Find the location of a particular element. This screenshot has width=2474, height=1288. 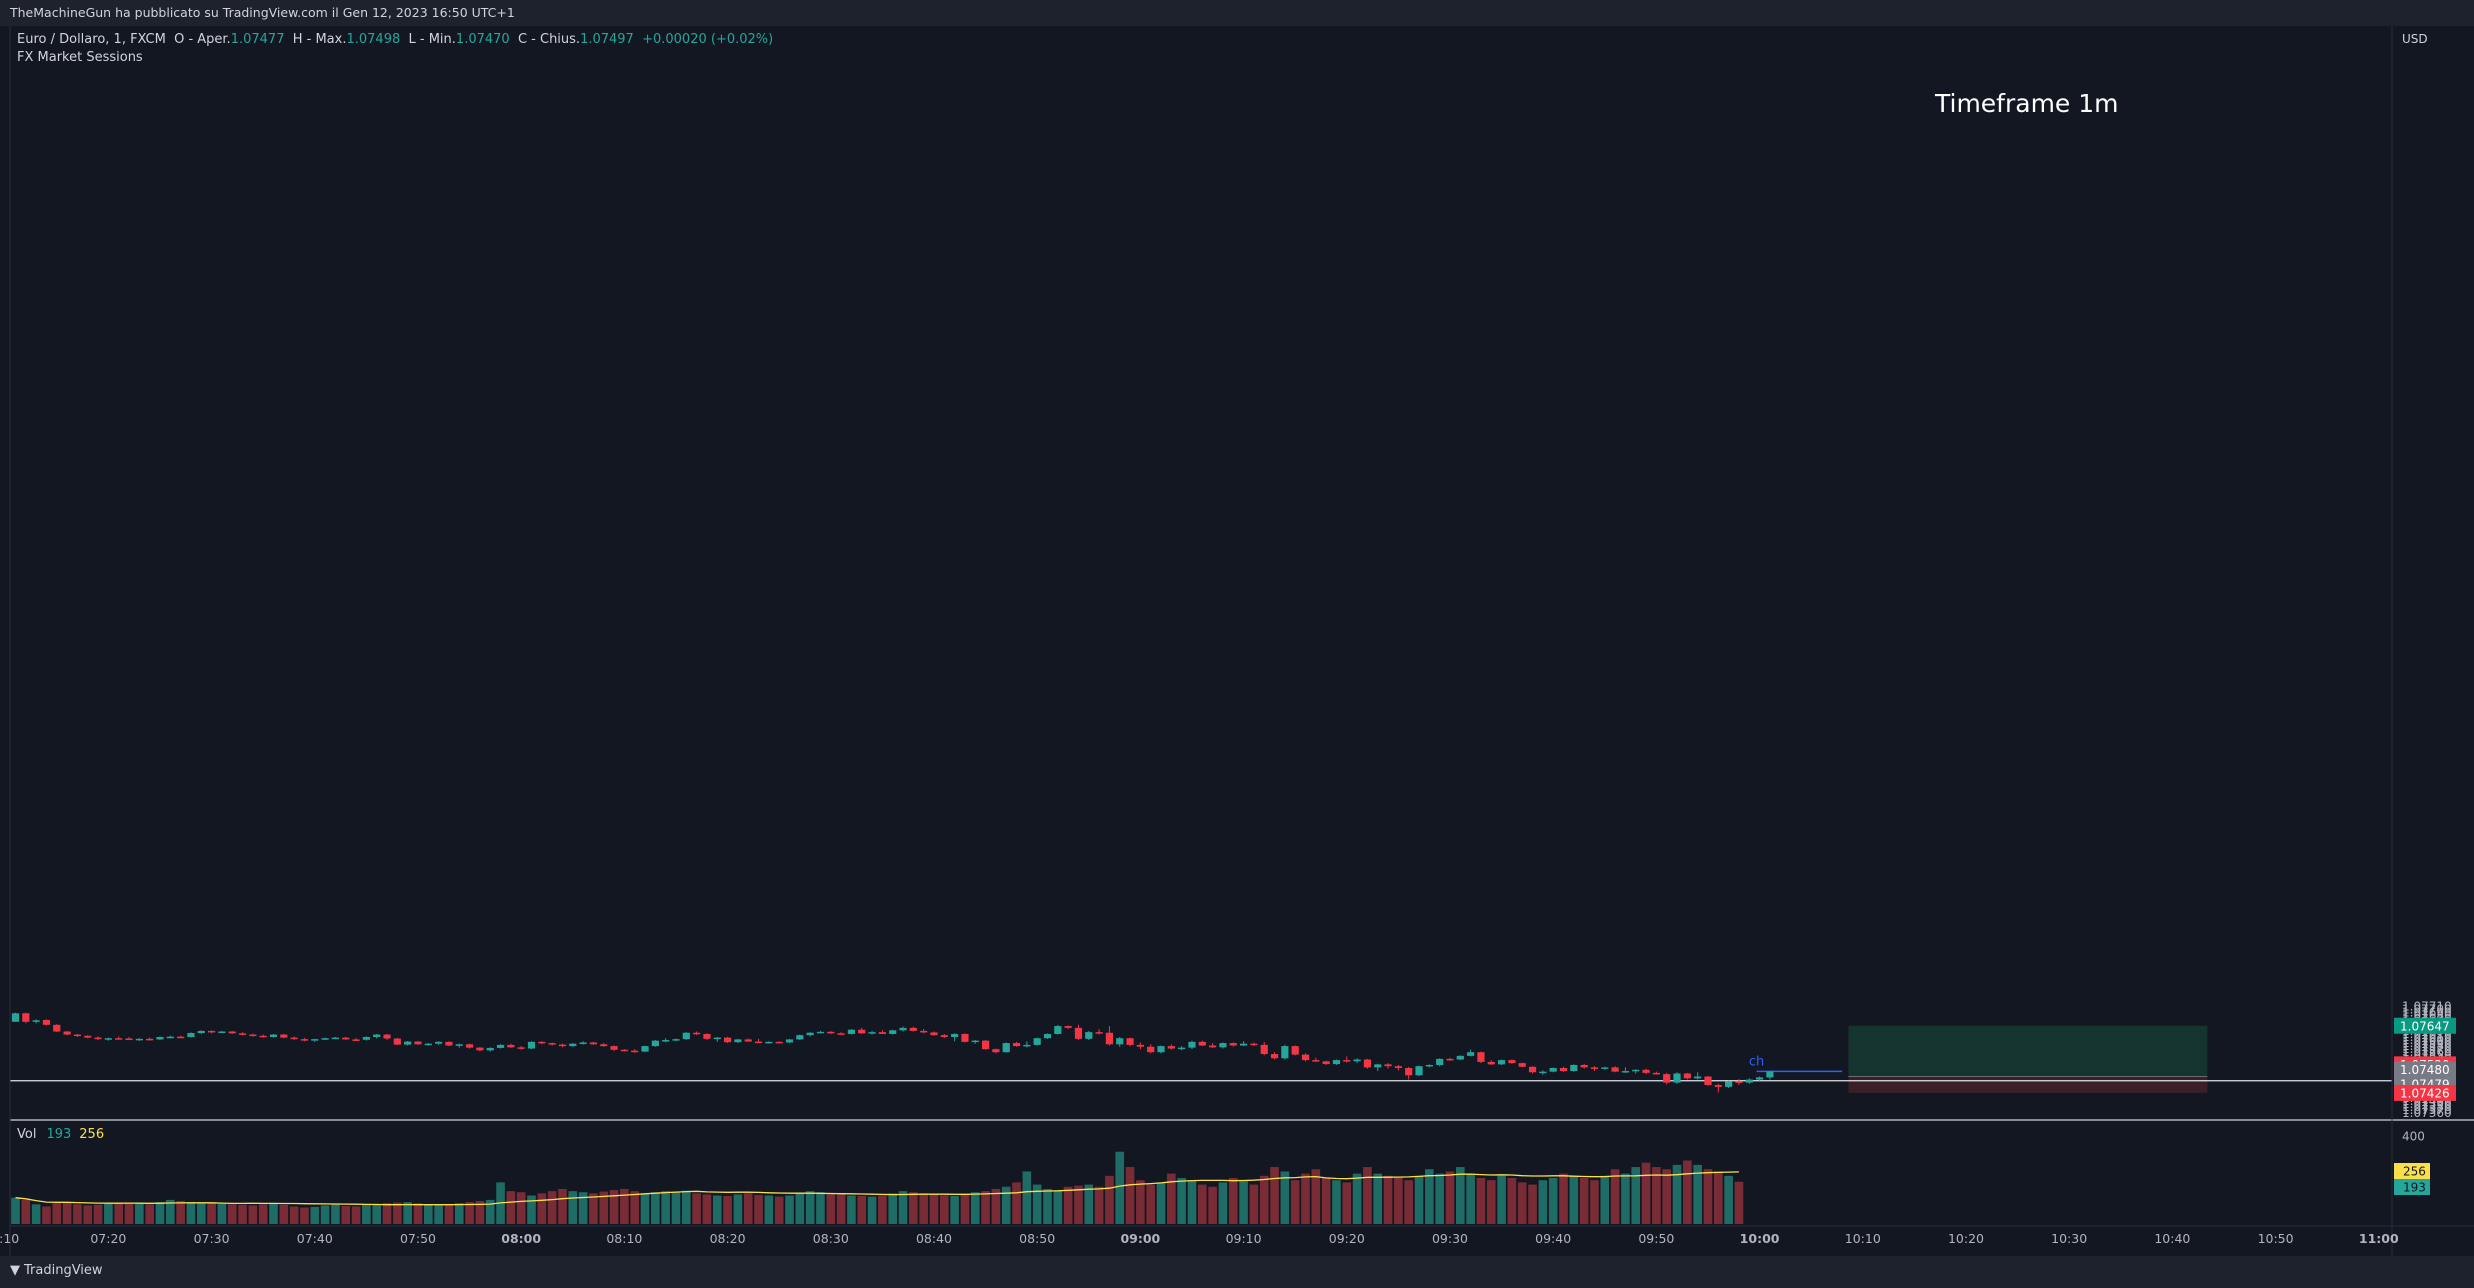

tradingview-logo: ▼ TradingView is located at coordinates (58, 1270).